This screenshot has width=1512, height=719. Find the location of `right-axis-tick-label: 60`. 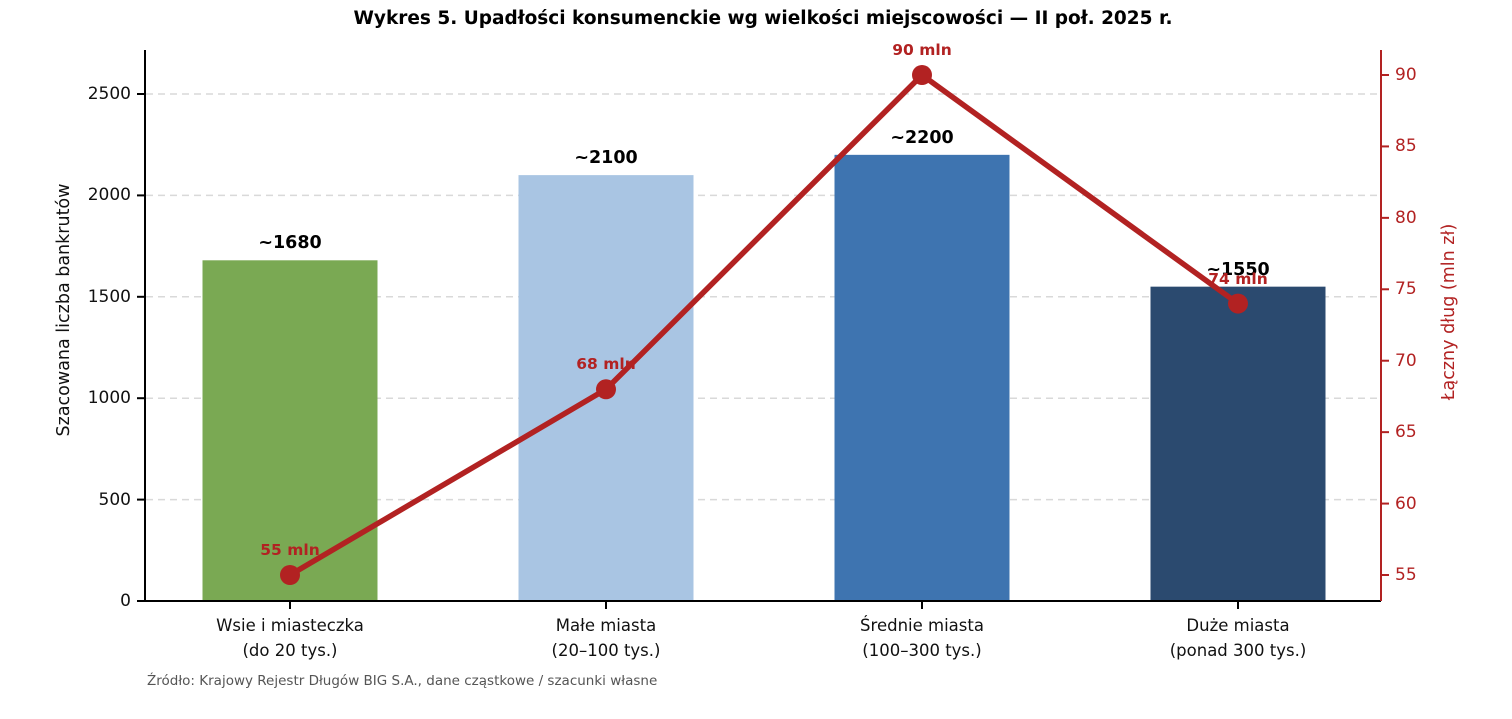

right-axis-tick-label: 60 is located at coordinates (1406, 503).